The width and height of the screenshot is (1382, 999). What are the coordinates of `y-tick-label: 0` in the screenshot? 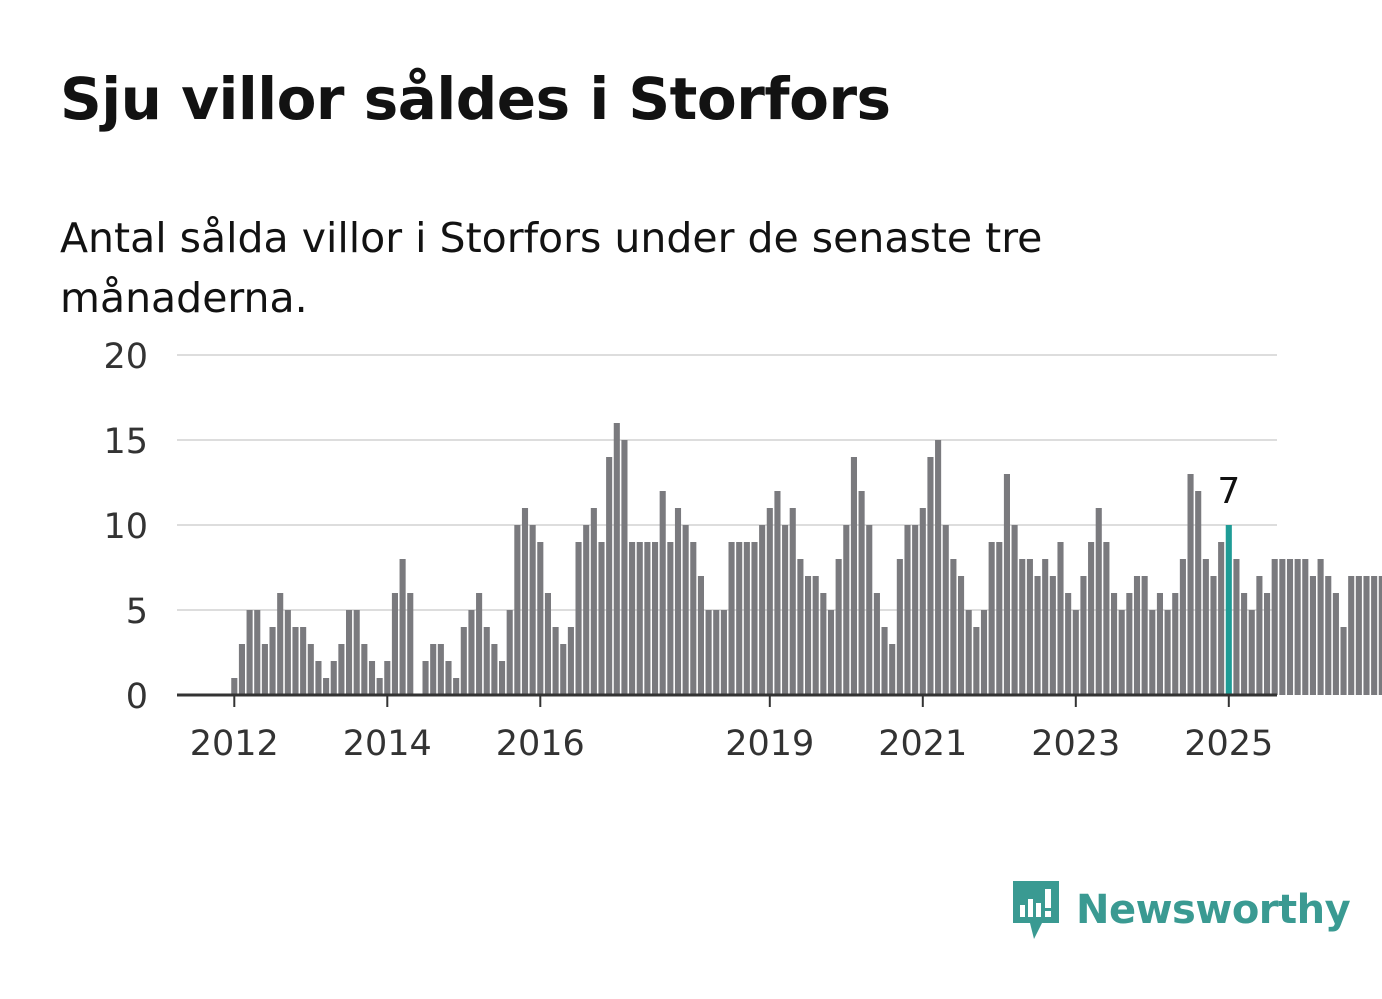 It's located at (137, 697).